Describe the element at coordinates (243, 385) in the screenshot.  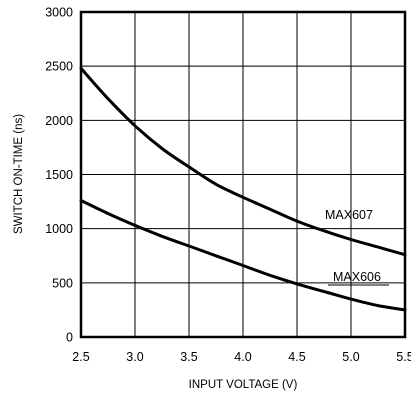
I see `x-axis-label: INPUT VOLTAGE (V)` at that location.